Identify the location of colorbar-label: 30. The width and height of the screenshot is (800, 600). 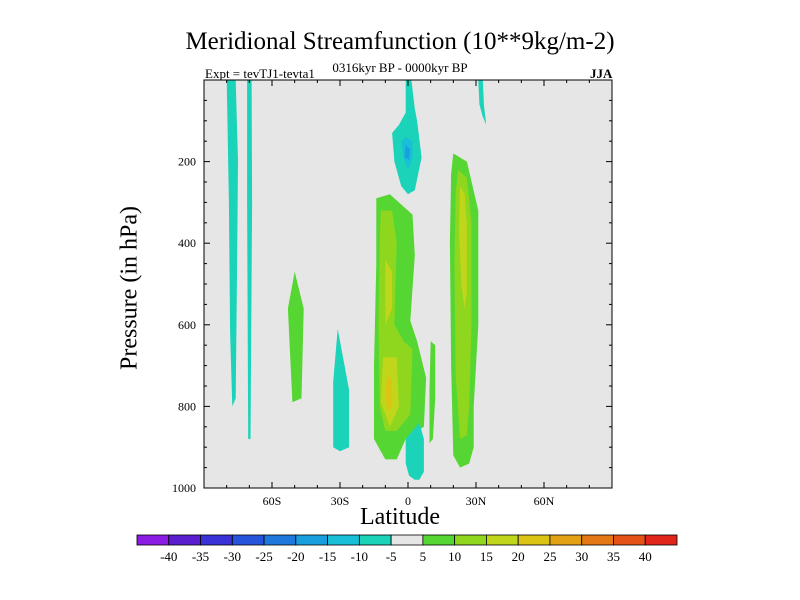
(581, 556).